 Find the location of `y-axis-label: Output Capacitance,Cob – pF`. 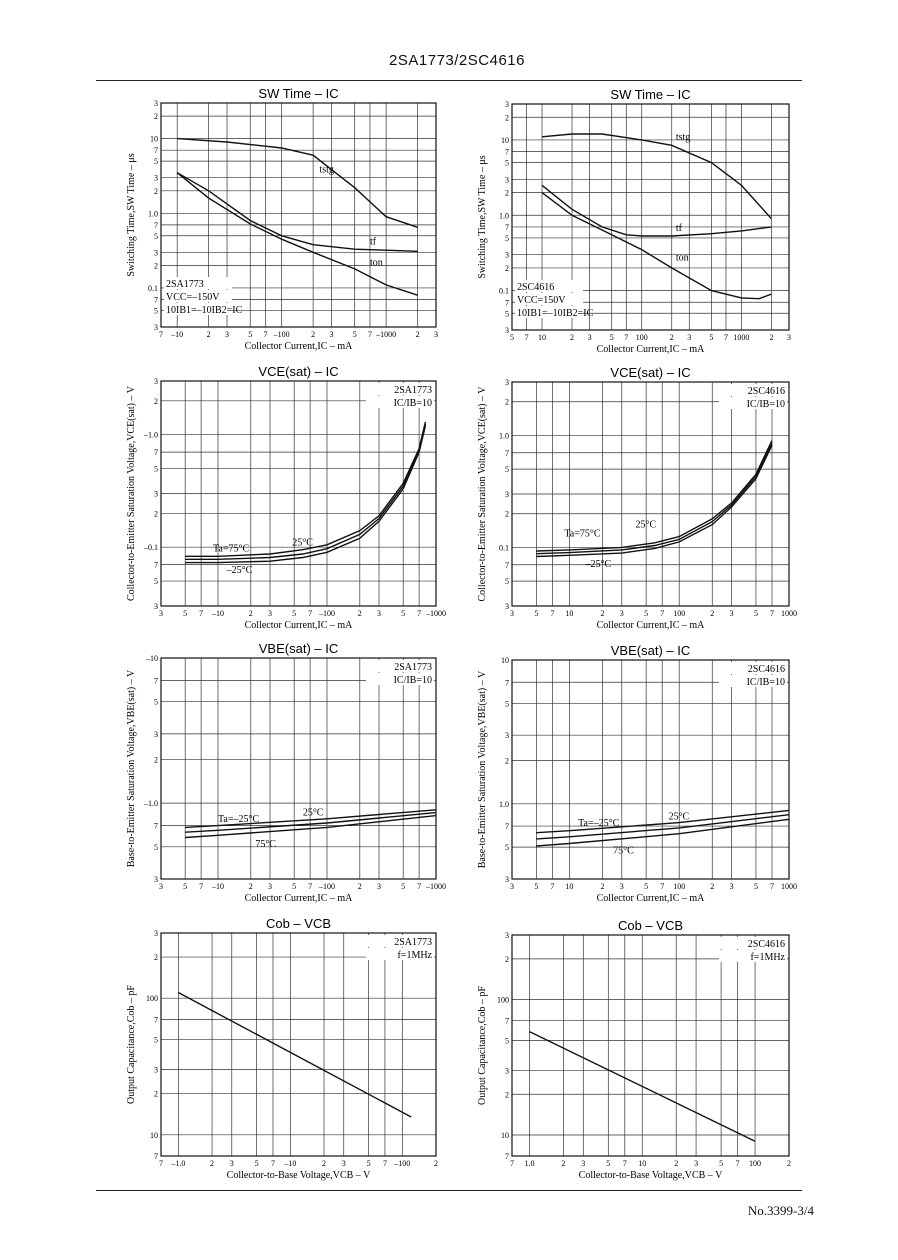

y-axis-label: Output Capacitance,Cob – pF is located at coordinates (482, 1045).